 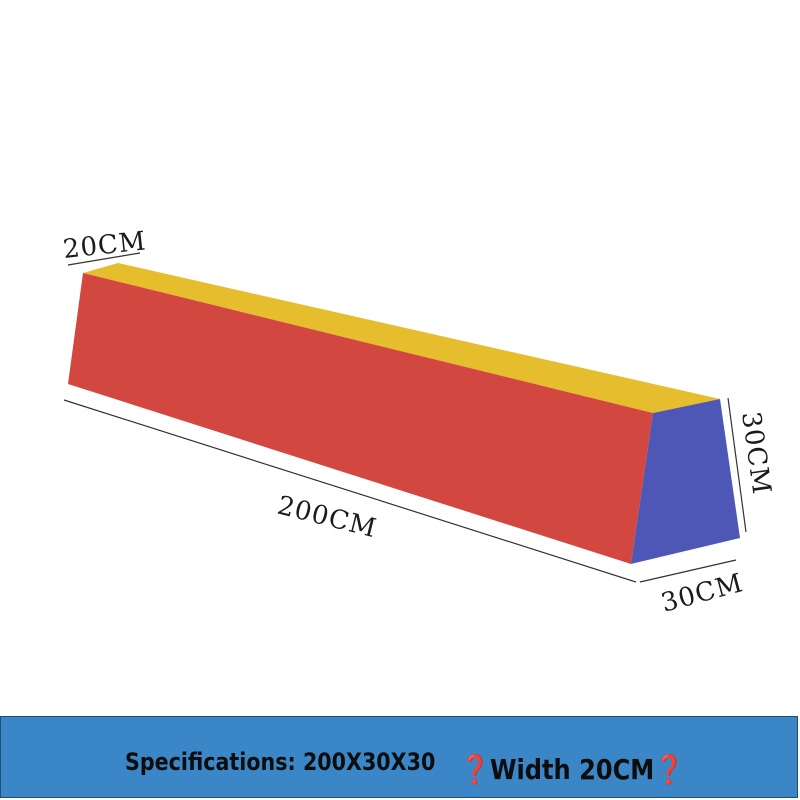 What do you see at coordinates (401, 338) in the screenshot?
I see `beam-top-face` at bounding box center [401, 338].